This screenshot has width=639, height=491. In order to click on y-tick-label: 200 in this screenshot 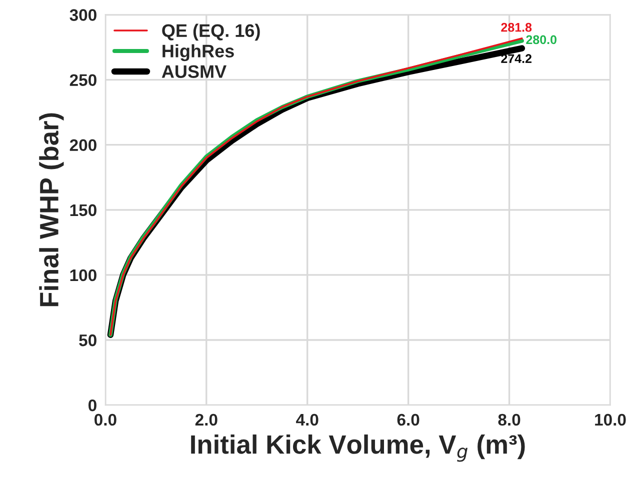, I will do `click(83, 145)`.